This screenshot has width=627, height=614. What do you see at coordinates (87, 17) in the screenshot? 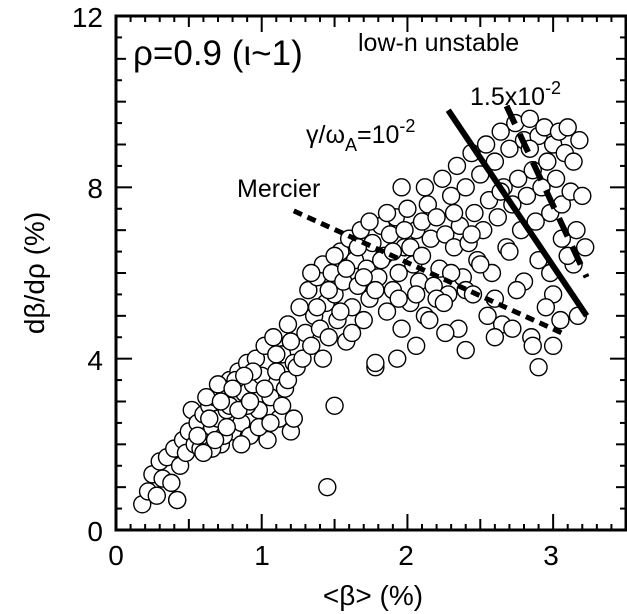
I see `y-tick-label: 12` at bounding box center [87, 17].